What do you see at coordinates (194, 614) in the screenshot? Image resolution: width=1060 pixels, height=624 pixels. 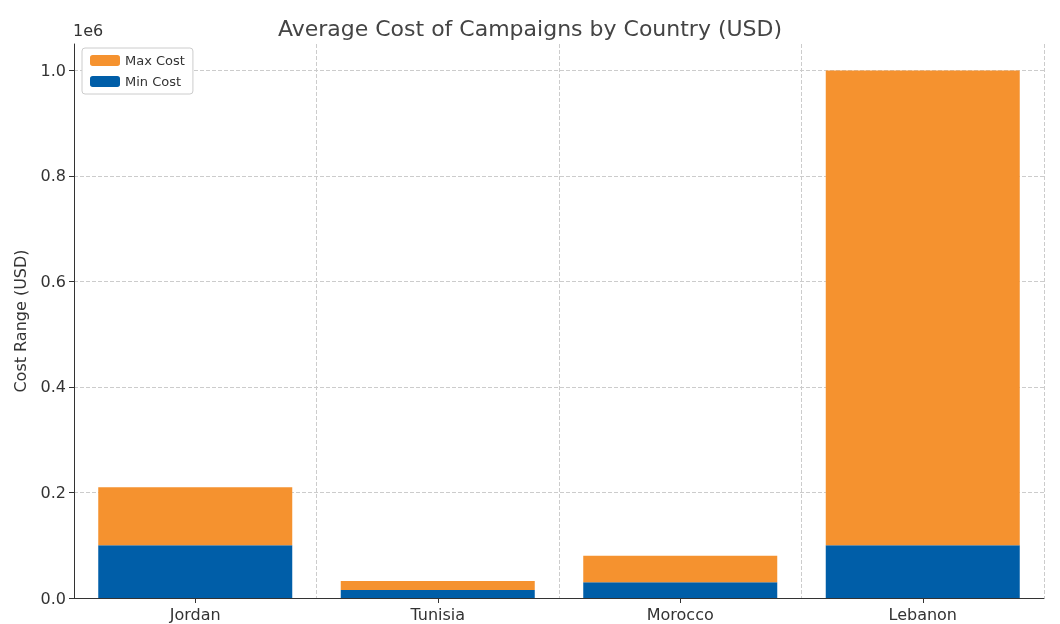 I see `x-tick-label: Jordan` at bounding box center [194, 614].